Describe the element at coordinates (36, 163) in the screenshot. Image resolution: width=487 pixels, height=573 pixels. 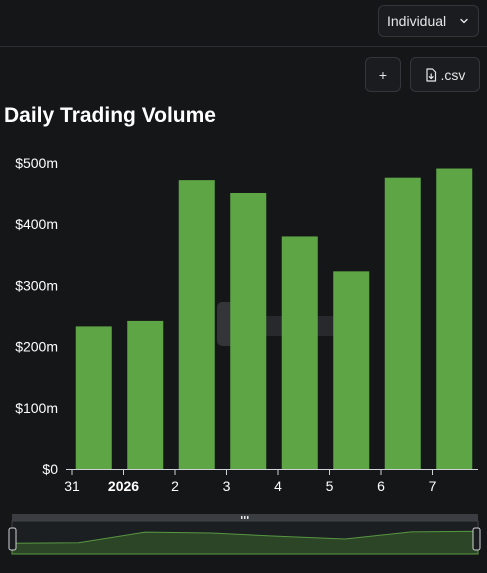
I see `y-tick-label: $500m` at that location.